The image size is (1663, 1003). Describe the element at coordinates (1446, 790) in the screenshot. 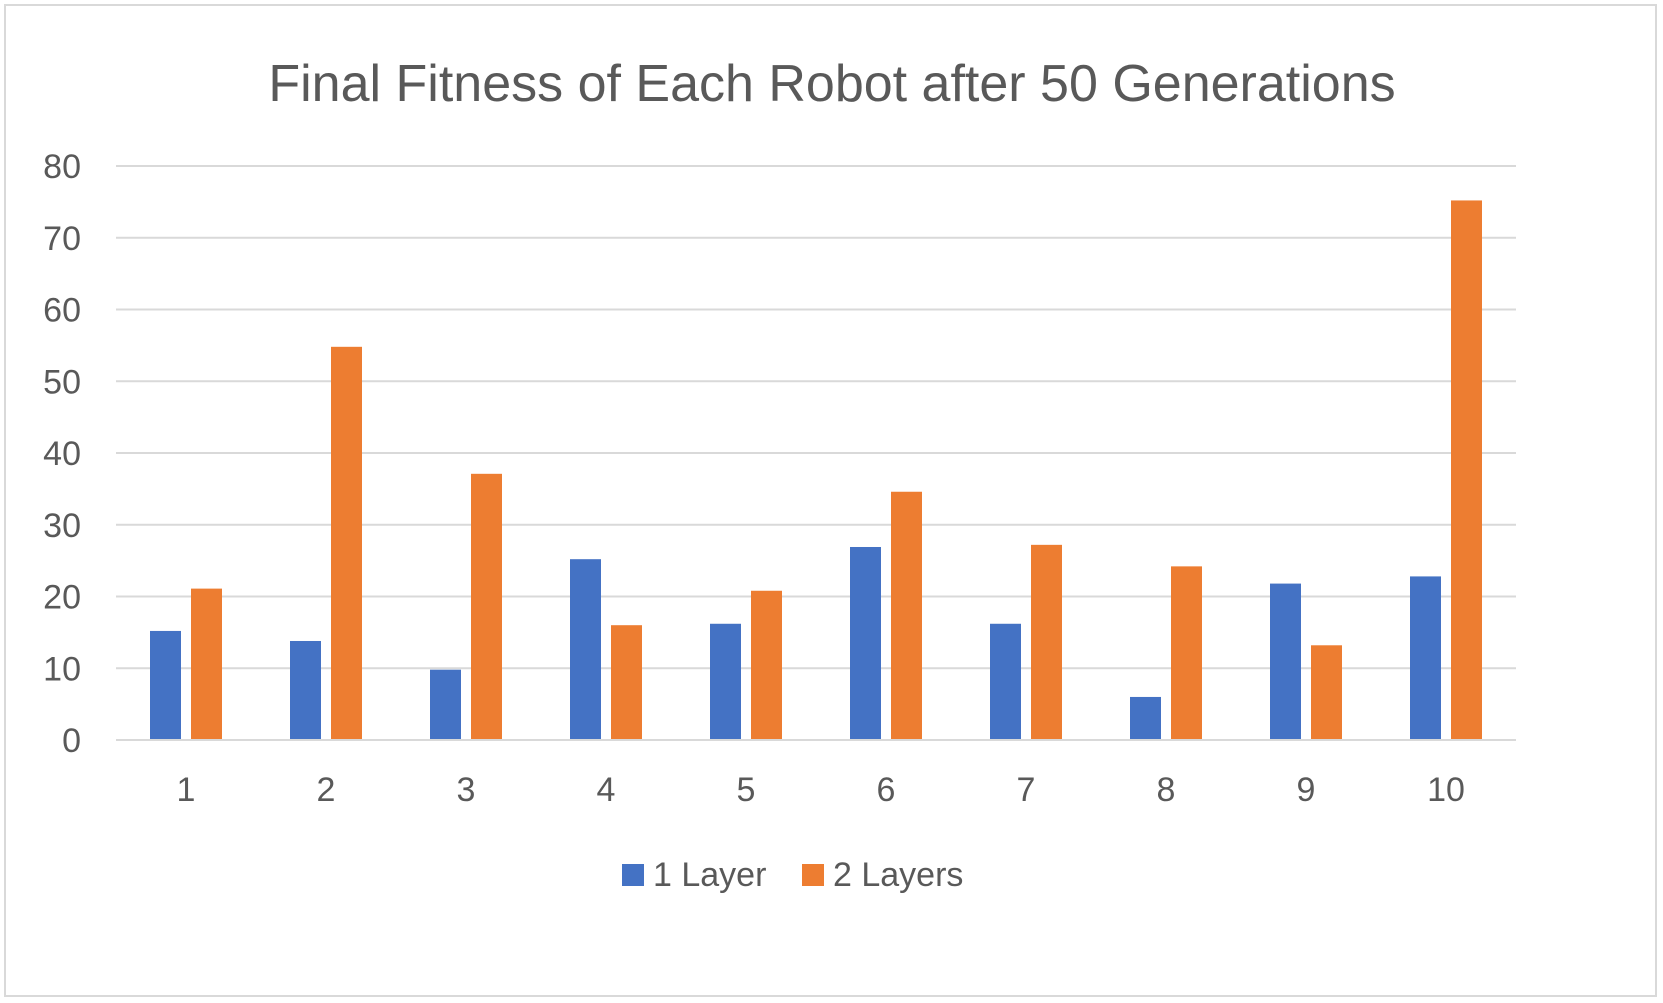

I see `x-tick-label: 10` at that location.